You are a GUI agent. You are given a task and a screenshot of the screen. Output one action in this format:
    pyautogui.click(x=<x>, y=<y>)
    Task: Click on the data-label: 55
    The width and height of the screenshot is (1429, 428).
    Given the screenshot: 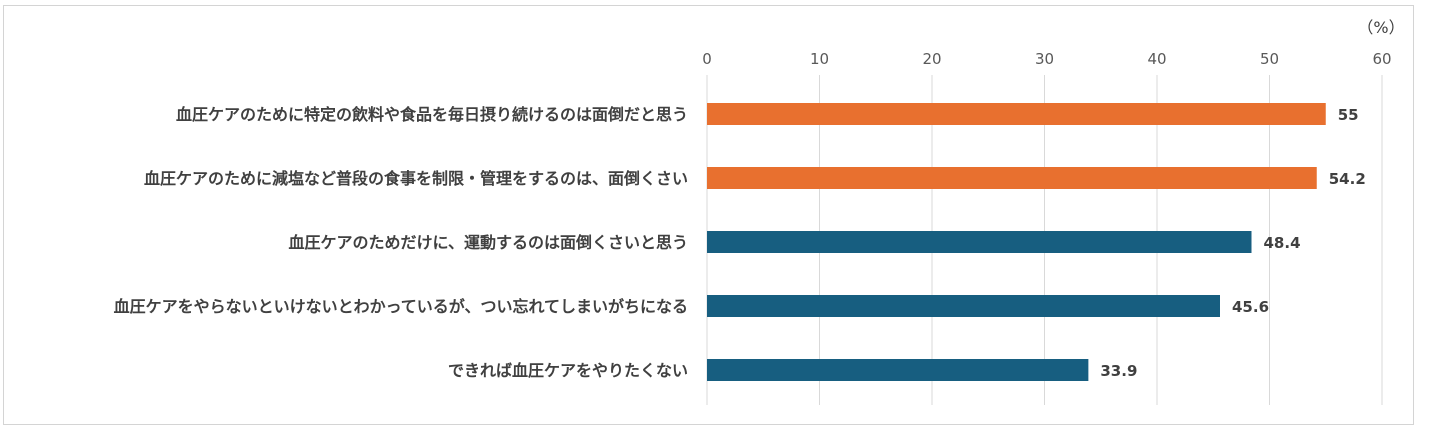 What is the action you would take?
    pyautogui.click(x=1348, y=115)
    